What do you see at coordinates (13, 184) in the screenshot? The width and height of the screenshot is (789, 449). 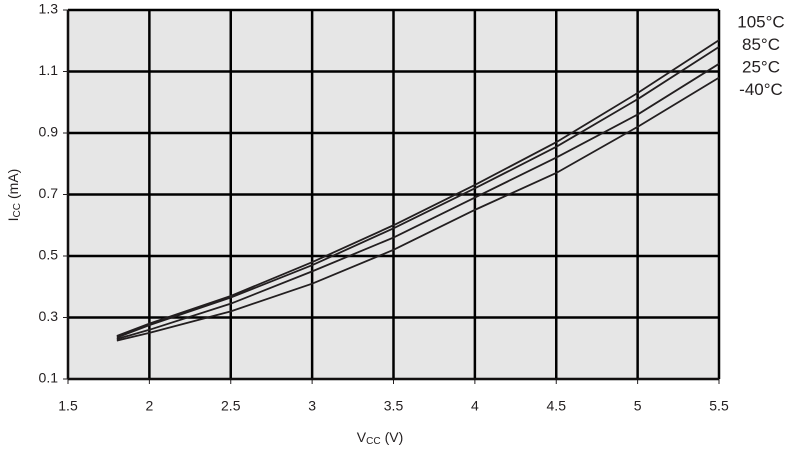 I see `y-label-unit: (mA)` at bounding box center [13, 184].